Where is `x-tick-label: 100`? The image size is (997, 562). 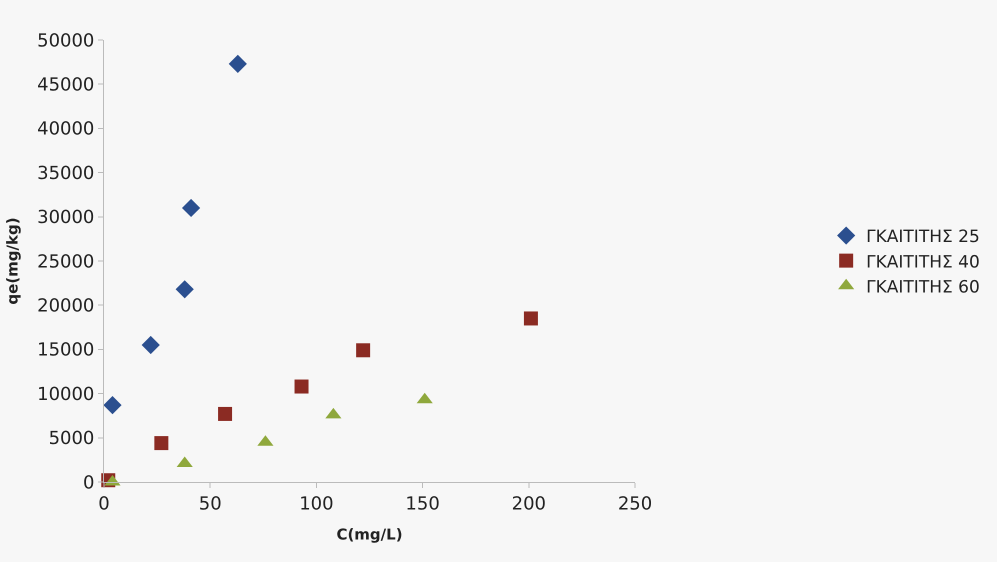 x-tick-label: 100 is located at coordinates (316, 504).